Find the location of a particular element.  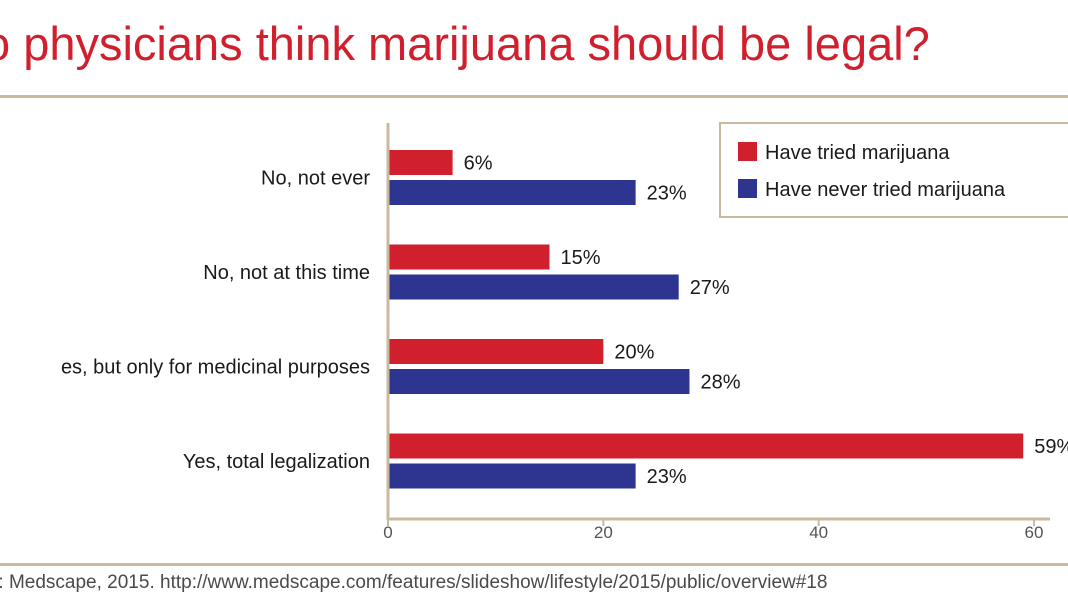

bottom-rule is located at coordinates (534, 564).